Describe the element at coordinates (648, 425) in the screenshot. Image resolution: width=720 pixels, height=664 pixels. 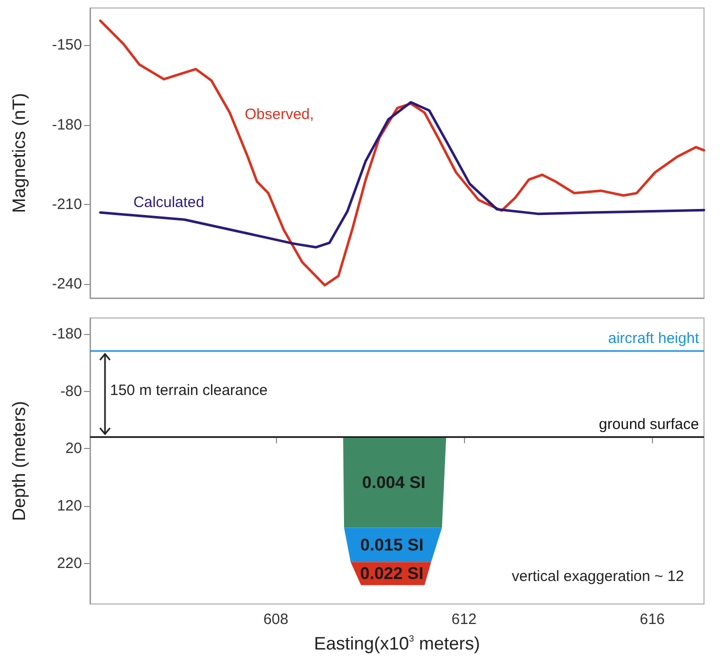
I see `ref-line-label: ground surface` at that location.